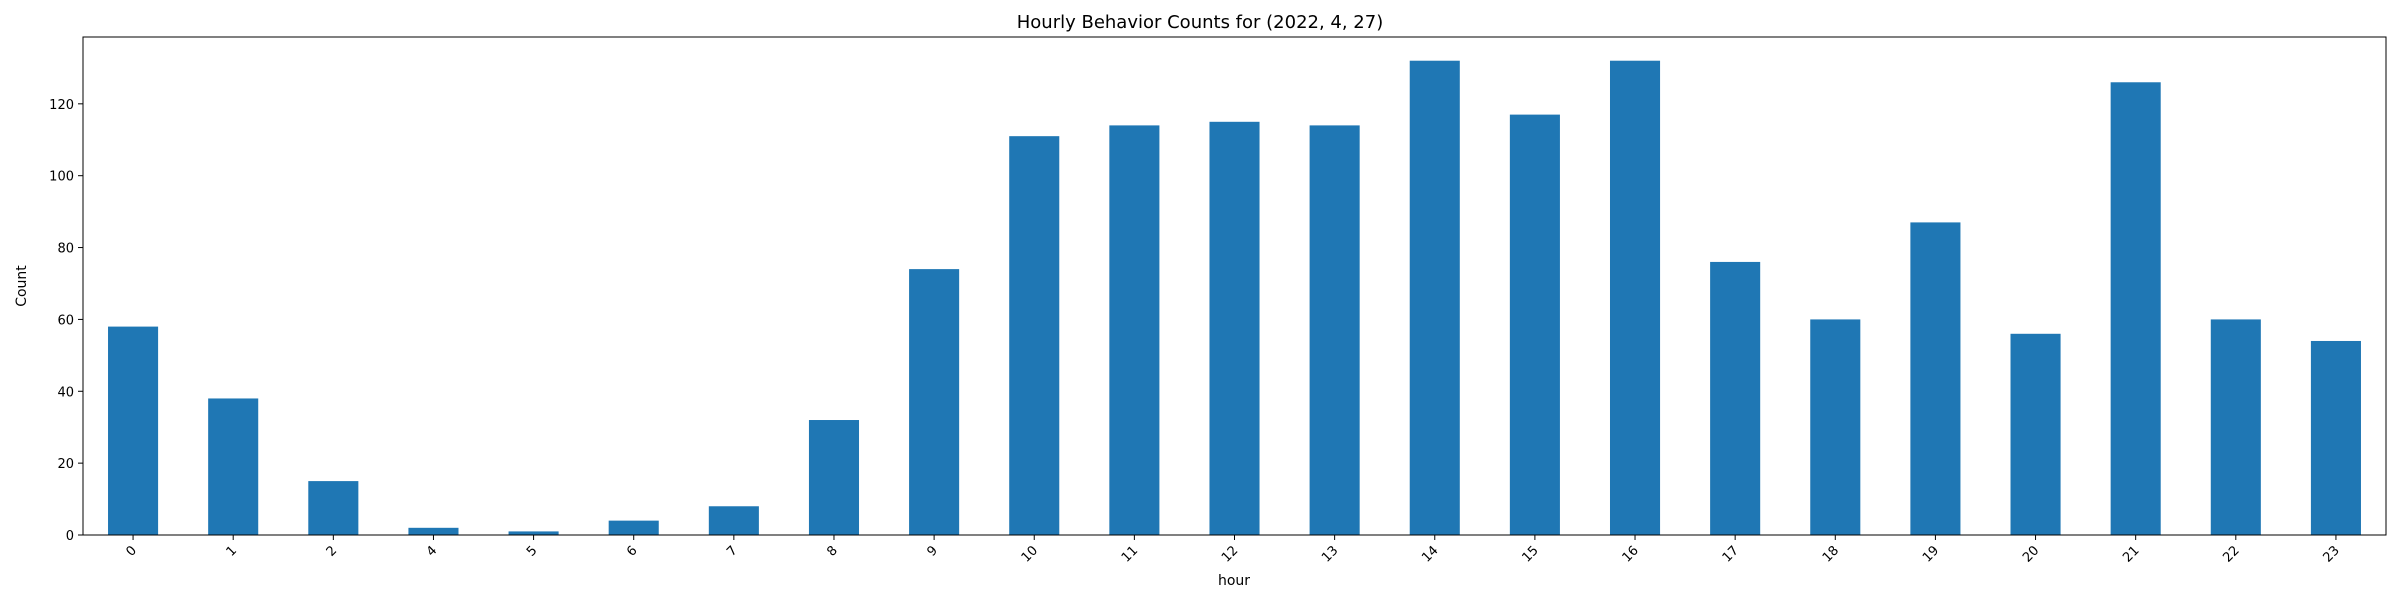 The image size is (2400, 600). Describe the element at coordinates (1831, 554) in the screenshot. I see `x-tick-label: 18` at that location.